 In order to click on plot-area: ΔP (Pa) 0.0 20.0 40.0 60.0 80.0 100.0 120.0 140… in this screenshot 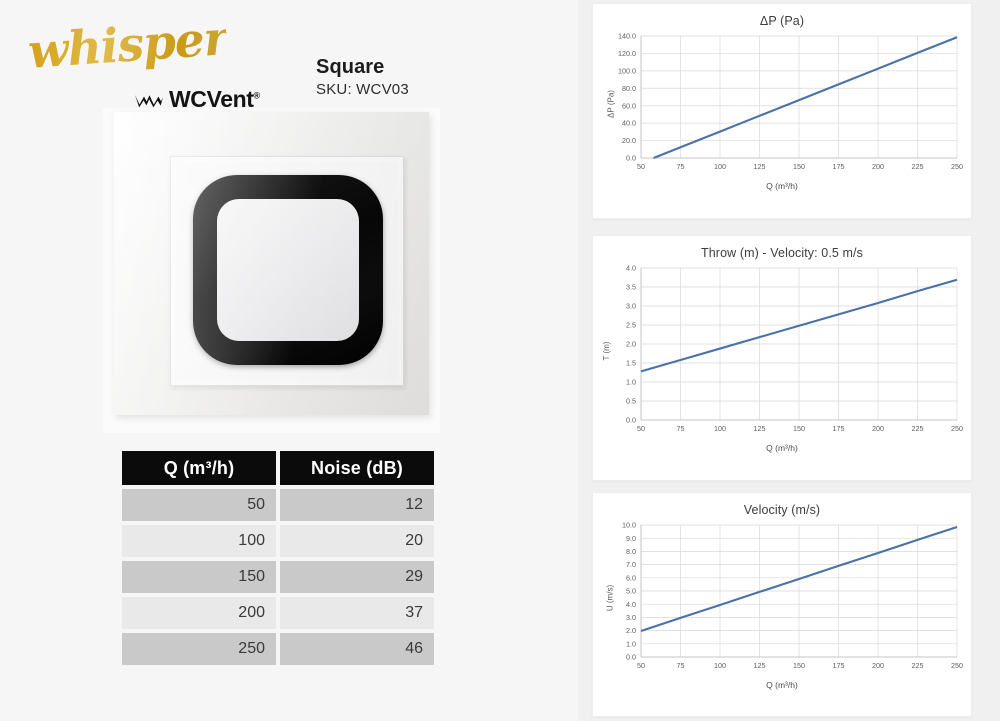, I will do `click(782, 104)`.